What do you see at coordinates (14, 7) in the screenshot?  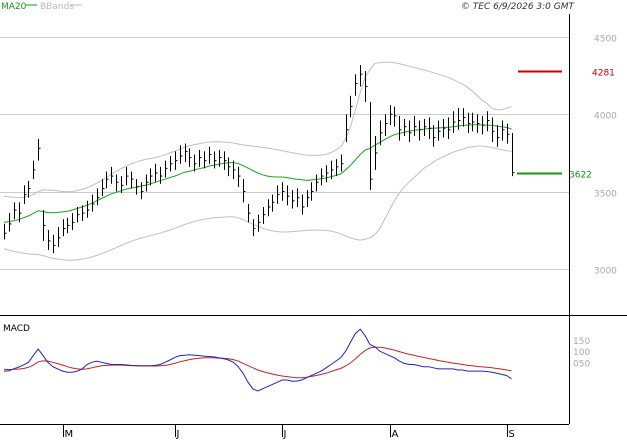 I see `legend-ma20: MA20` at bounding box center [14, 7].